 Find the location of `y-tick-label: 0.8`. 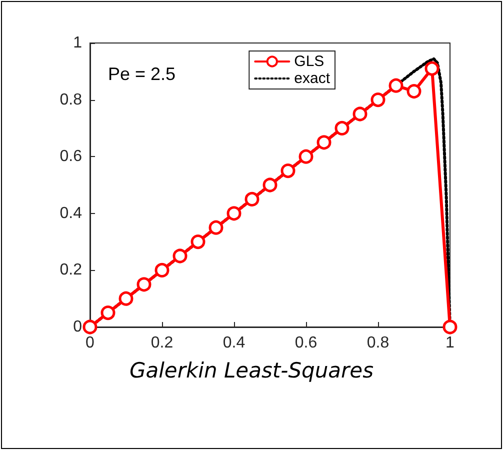

y-tick-label: 0.8 is located at coordinates (71, 99).